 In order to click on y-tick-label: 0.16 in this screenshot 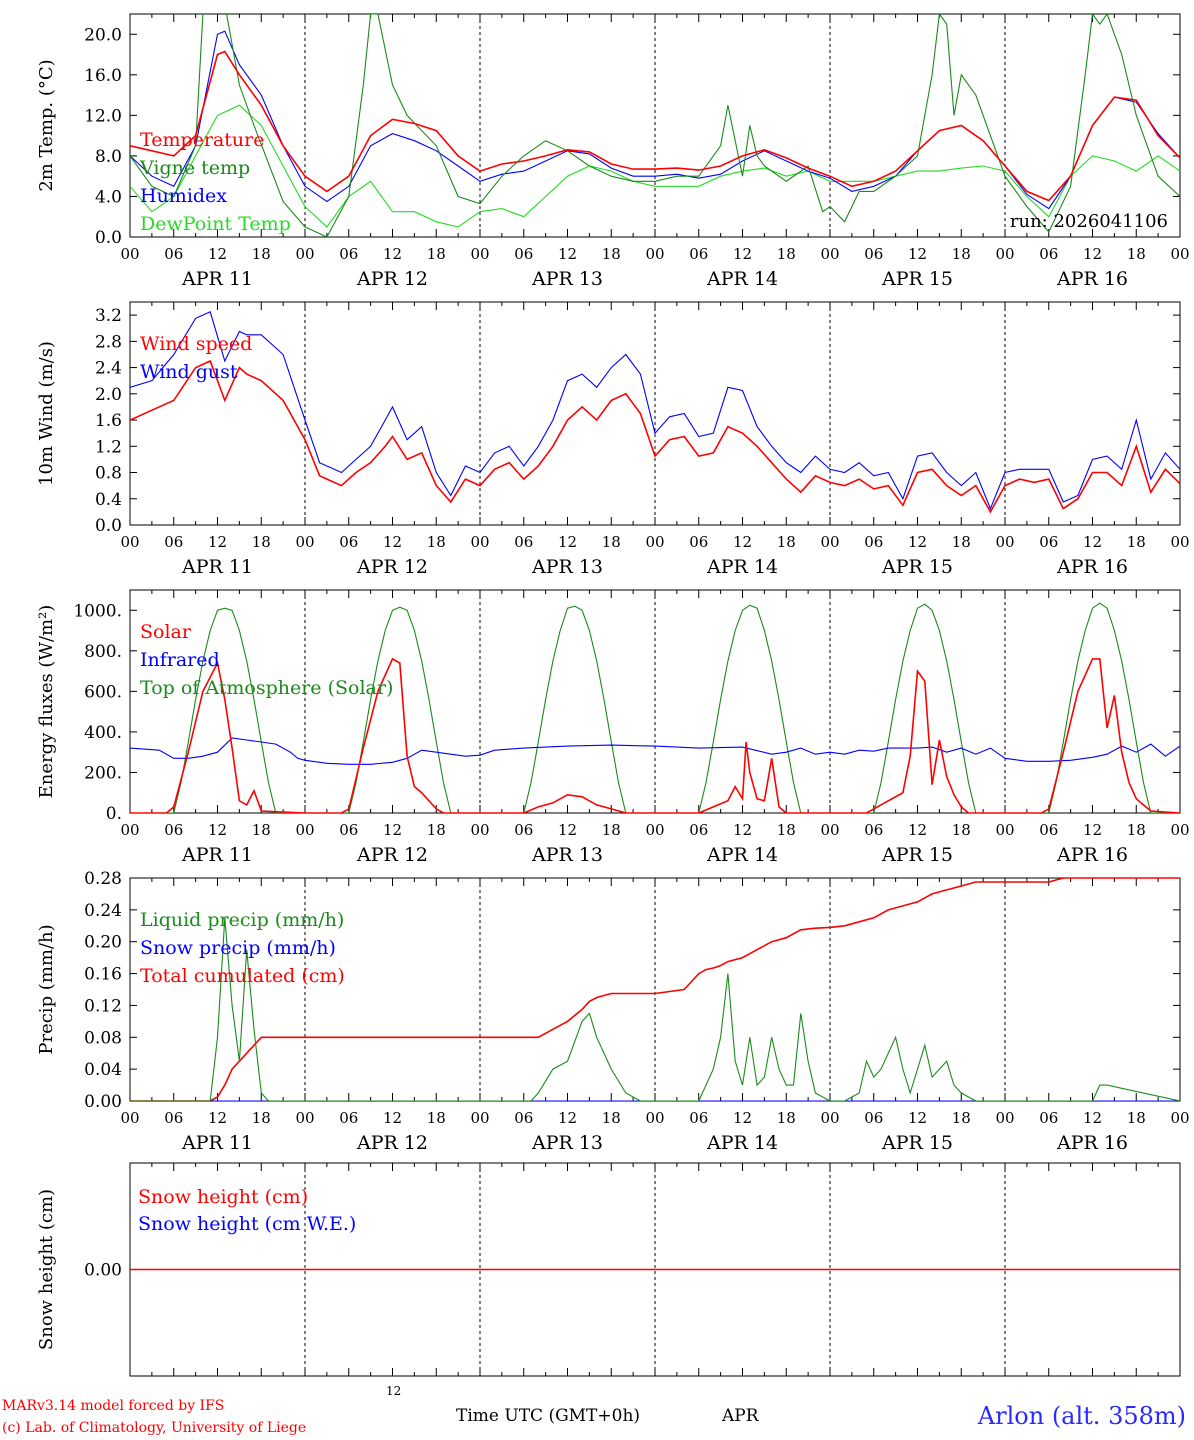, I will do `click(103, 975)`.